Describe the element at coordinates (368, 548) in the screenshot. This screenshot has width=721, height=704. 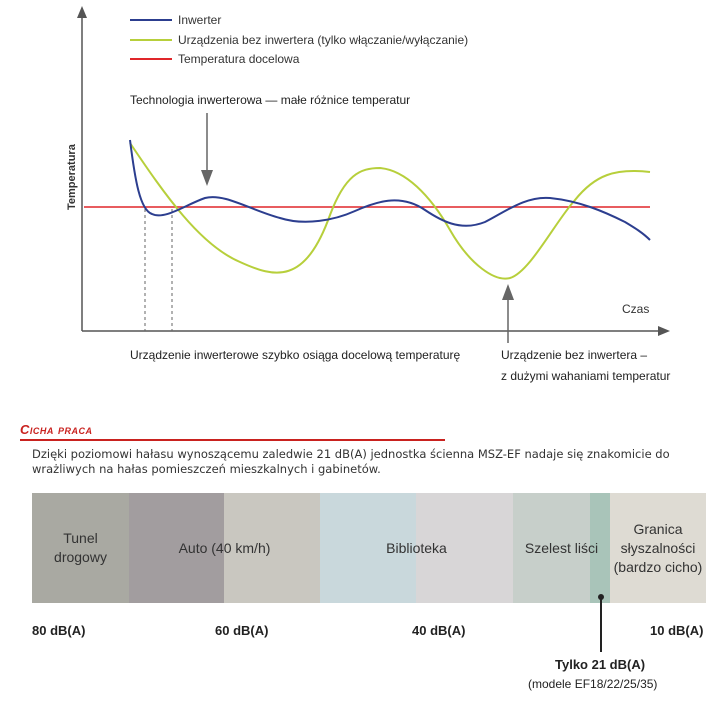
I see `band-library-blue` at that location.